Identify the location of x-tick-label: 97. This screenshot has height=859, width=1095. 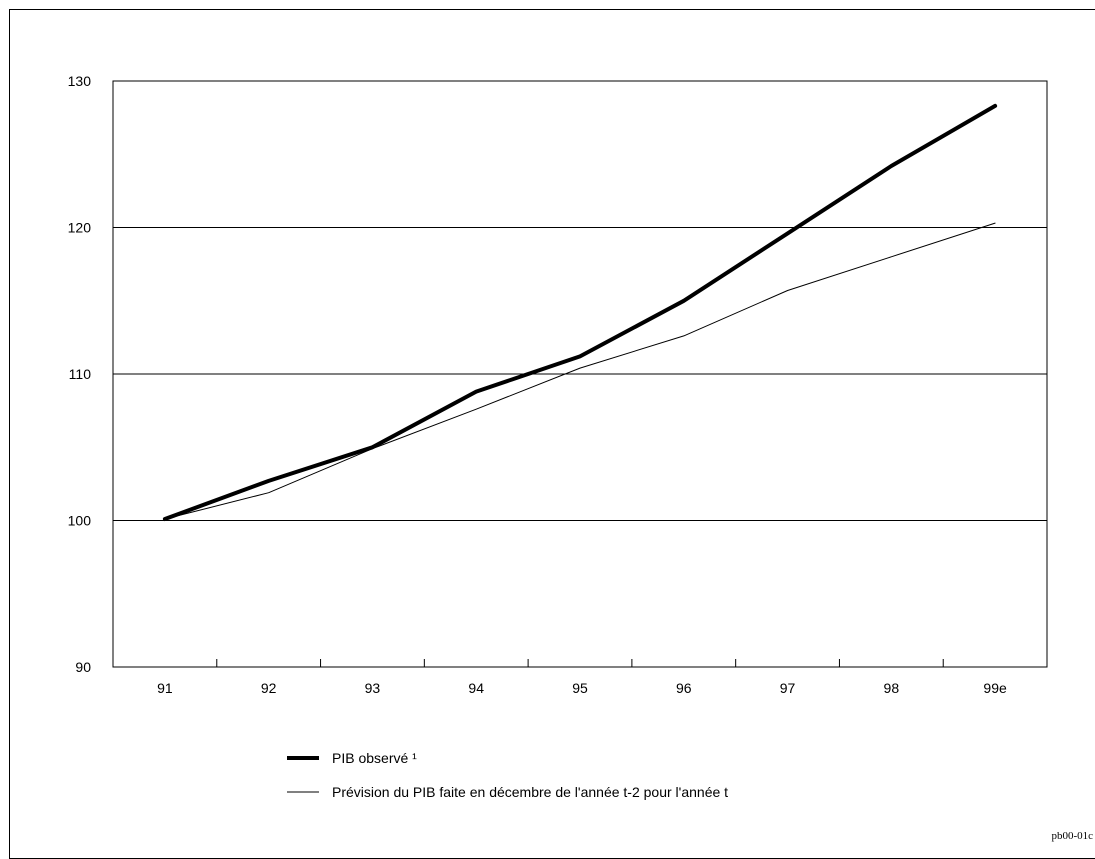
(788, 688).